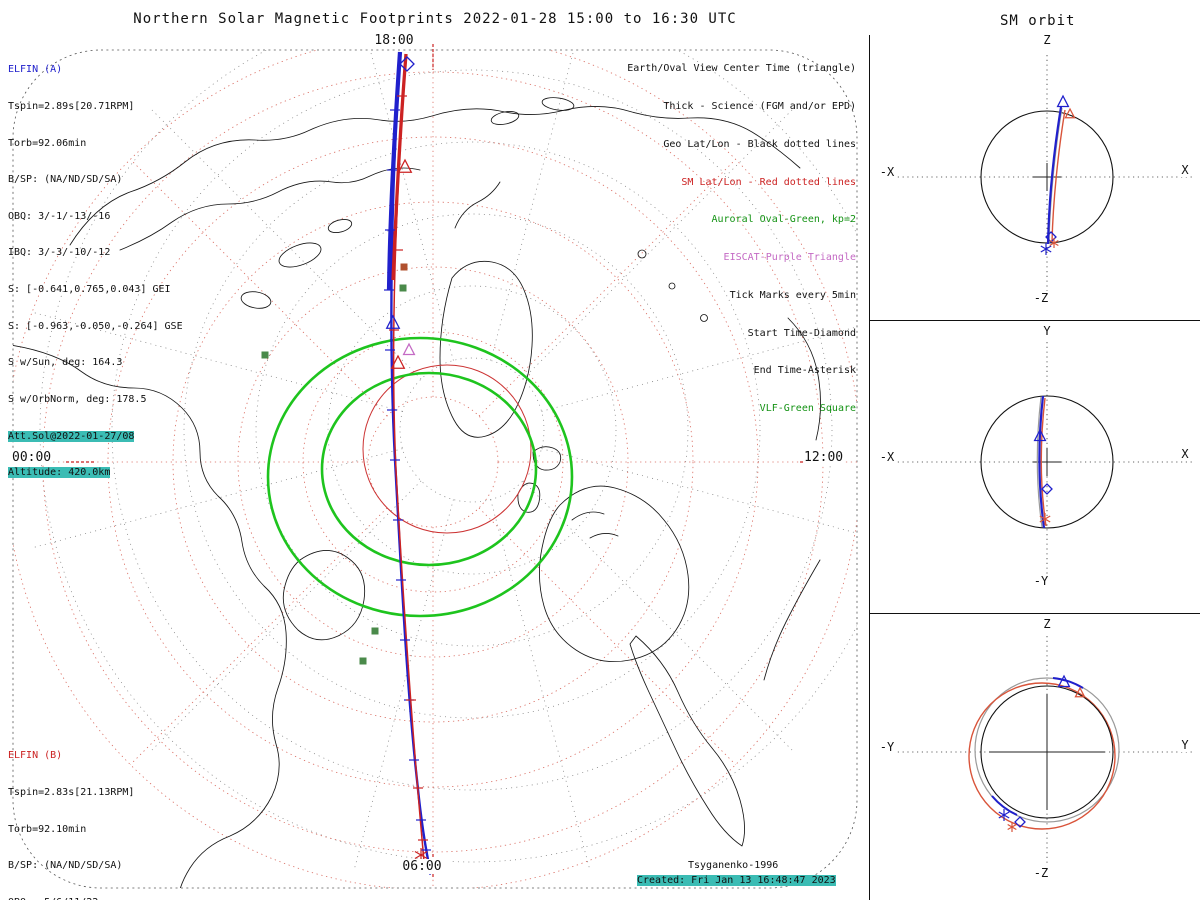 The image size is (1200, 900). Describe the element at coordinates (71, 793) in the screenshot. I see `elfin-b-line: Tspin=2.83s[21.13RPM]` at that location.